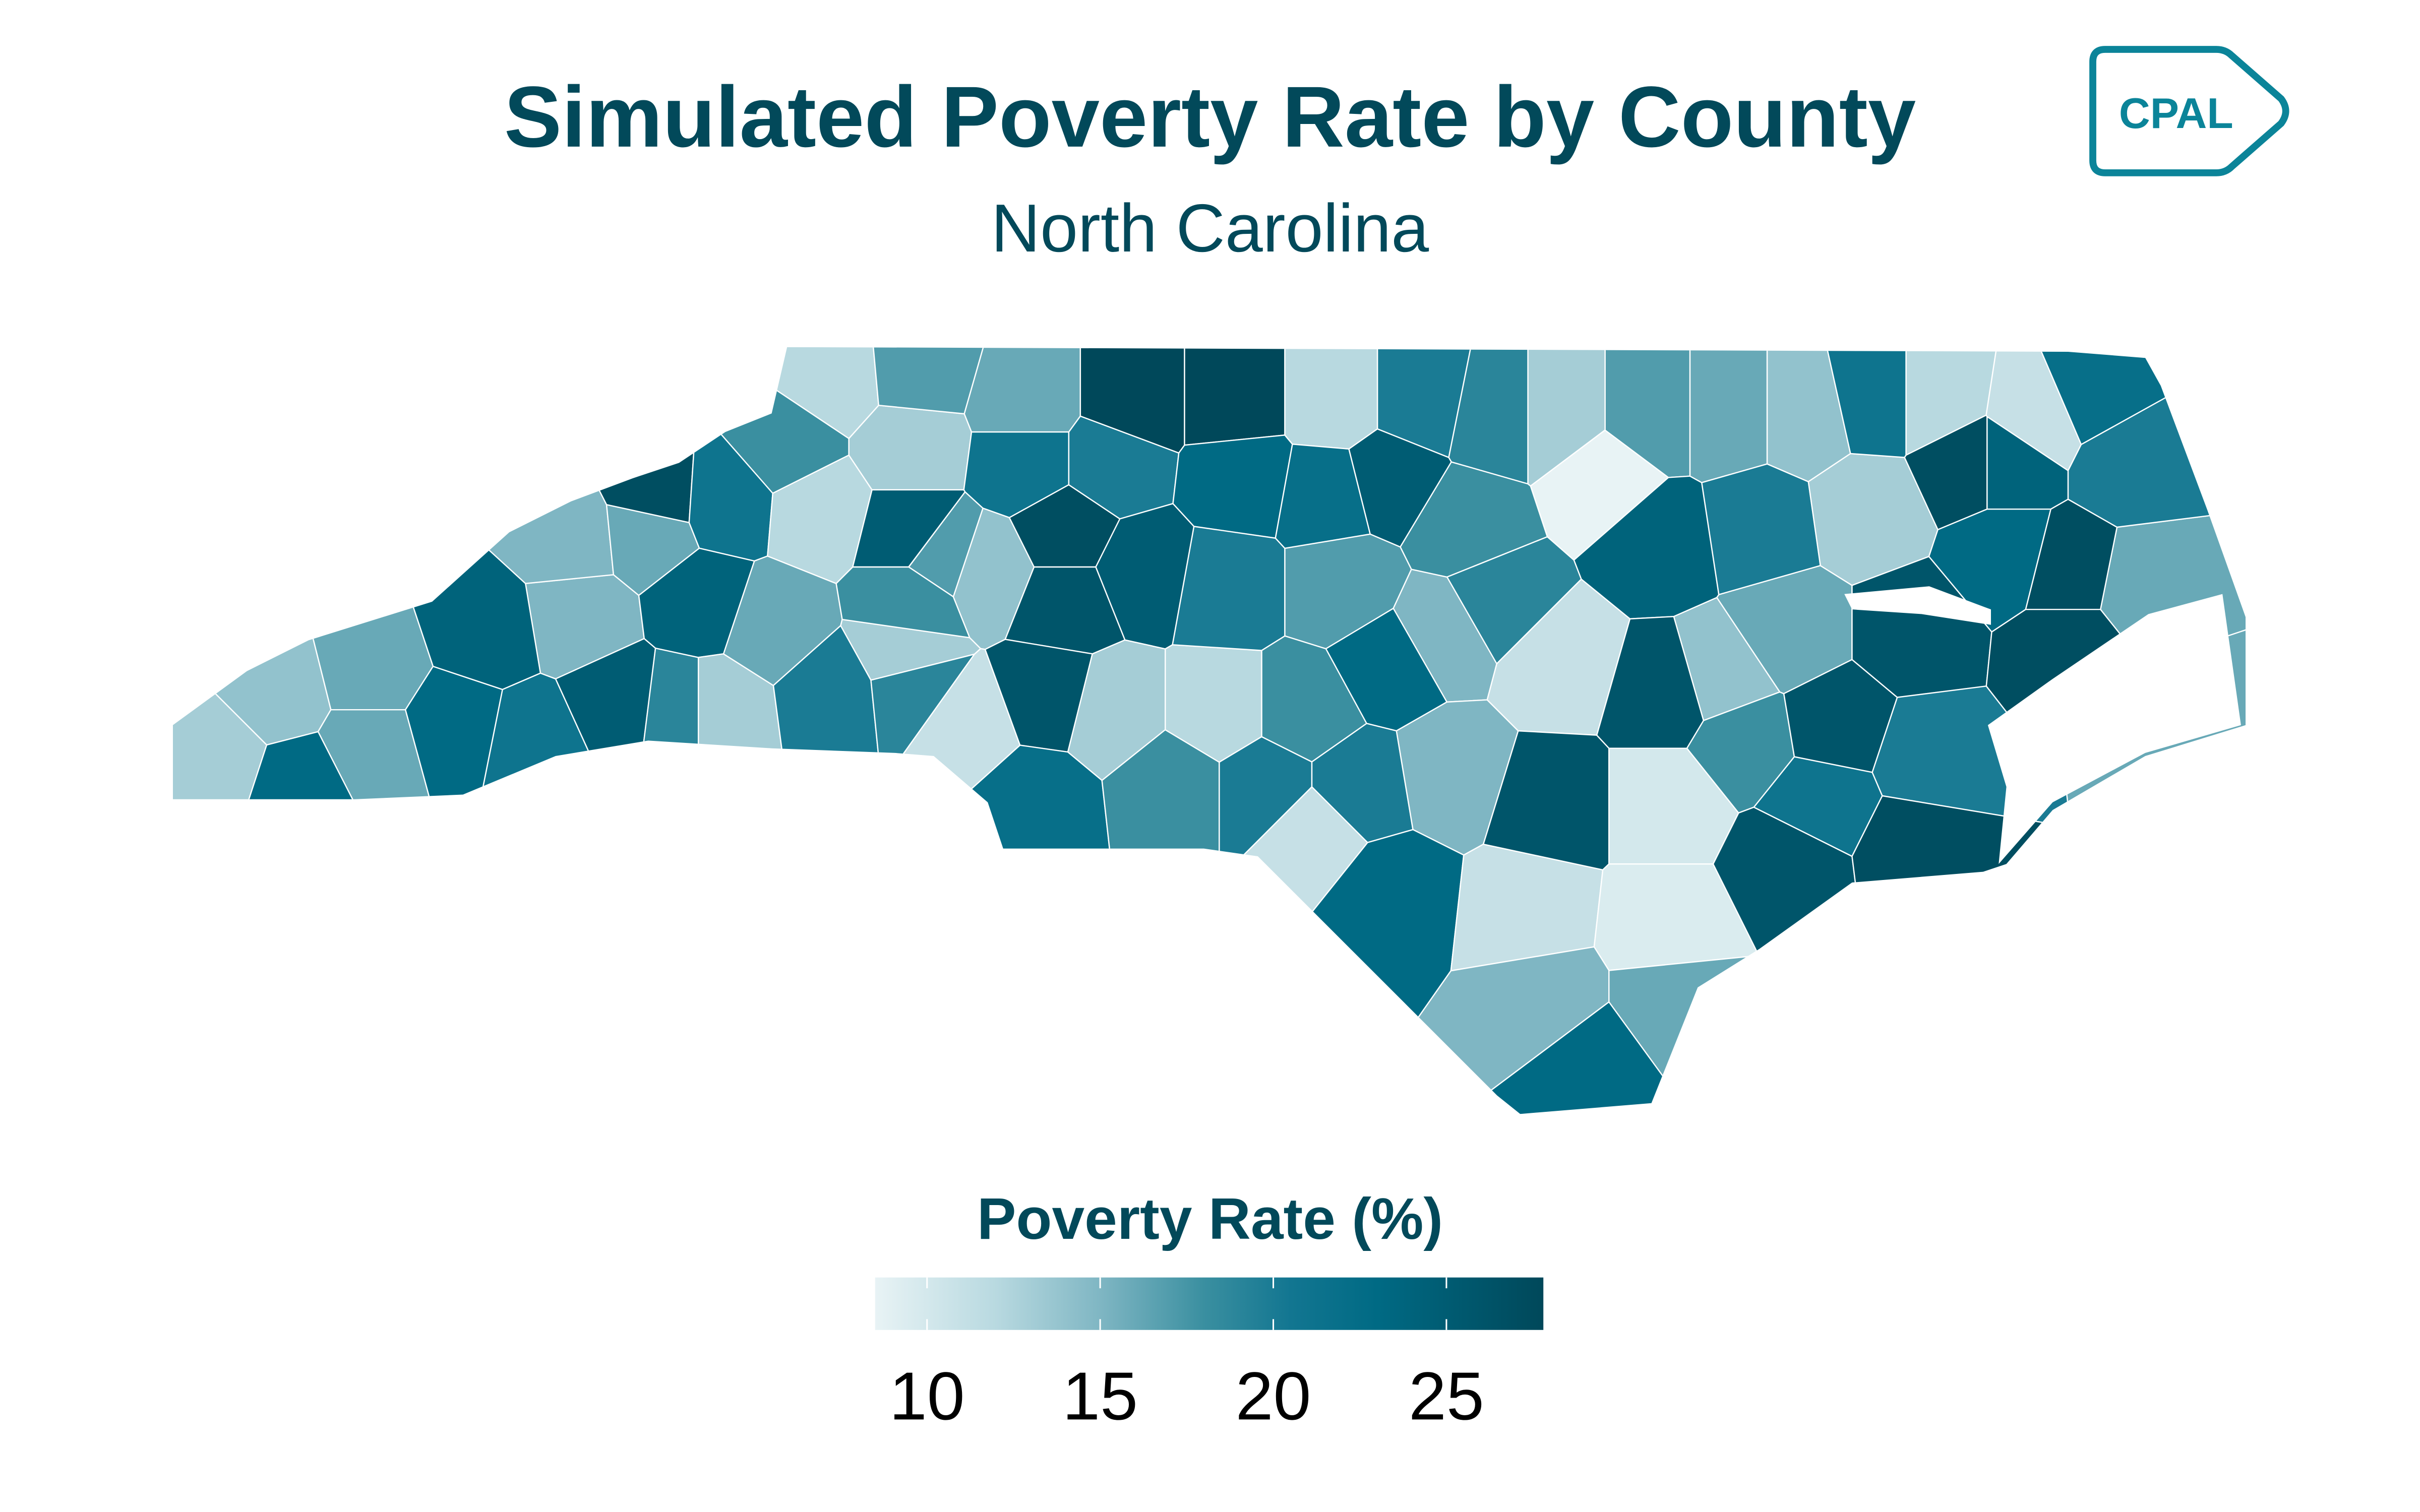 This screenshot has height=1512, width=2420. I want to click on chart-title: Simulated Poverty Rate by County, so click(1210, 117).